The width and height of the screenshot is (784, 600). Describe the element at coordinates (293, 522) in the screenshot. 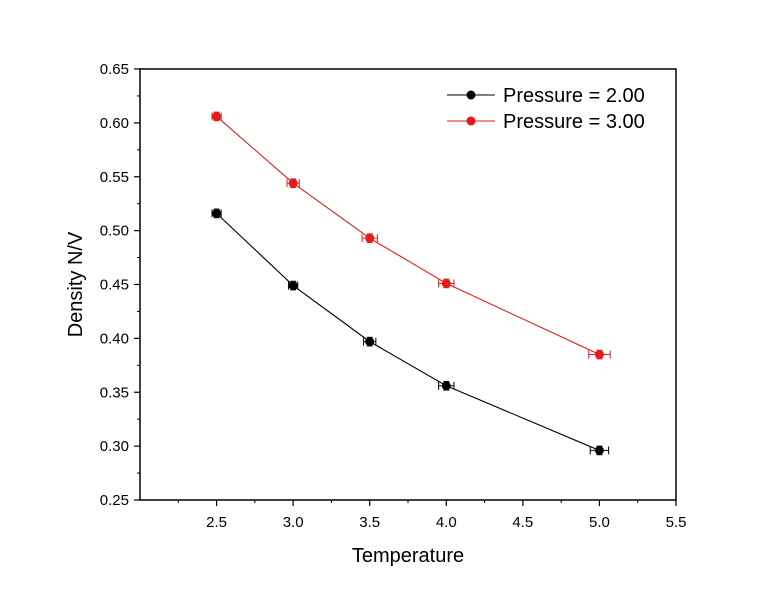

I see `x-tick-label: 3.0` at that location.